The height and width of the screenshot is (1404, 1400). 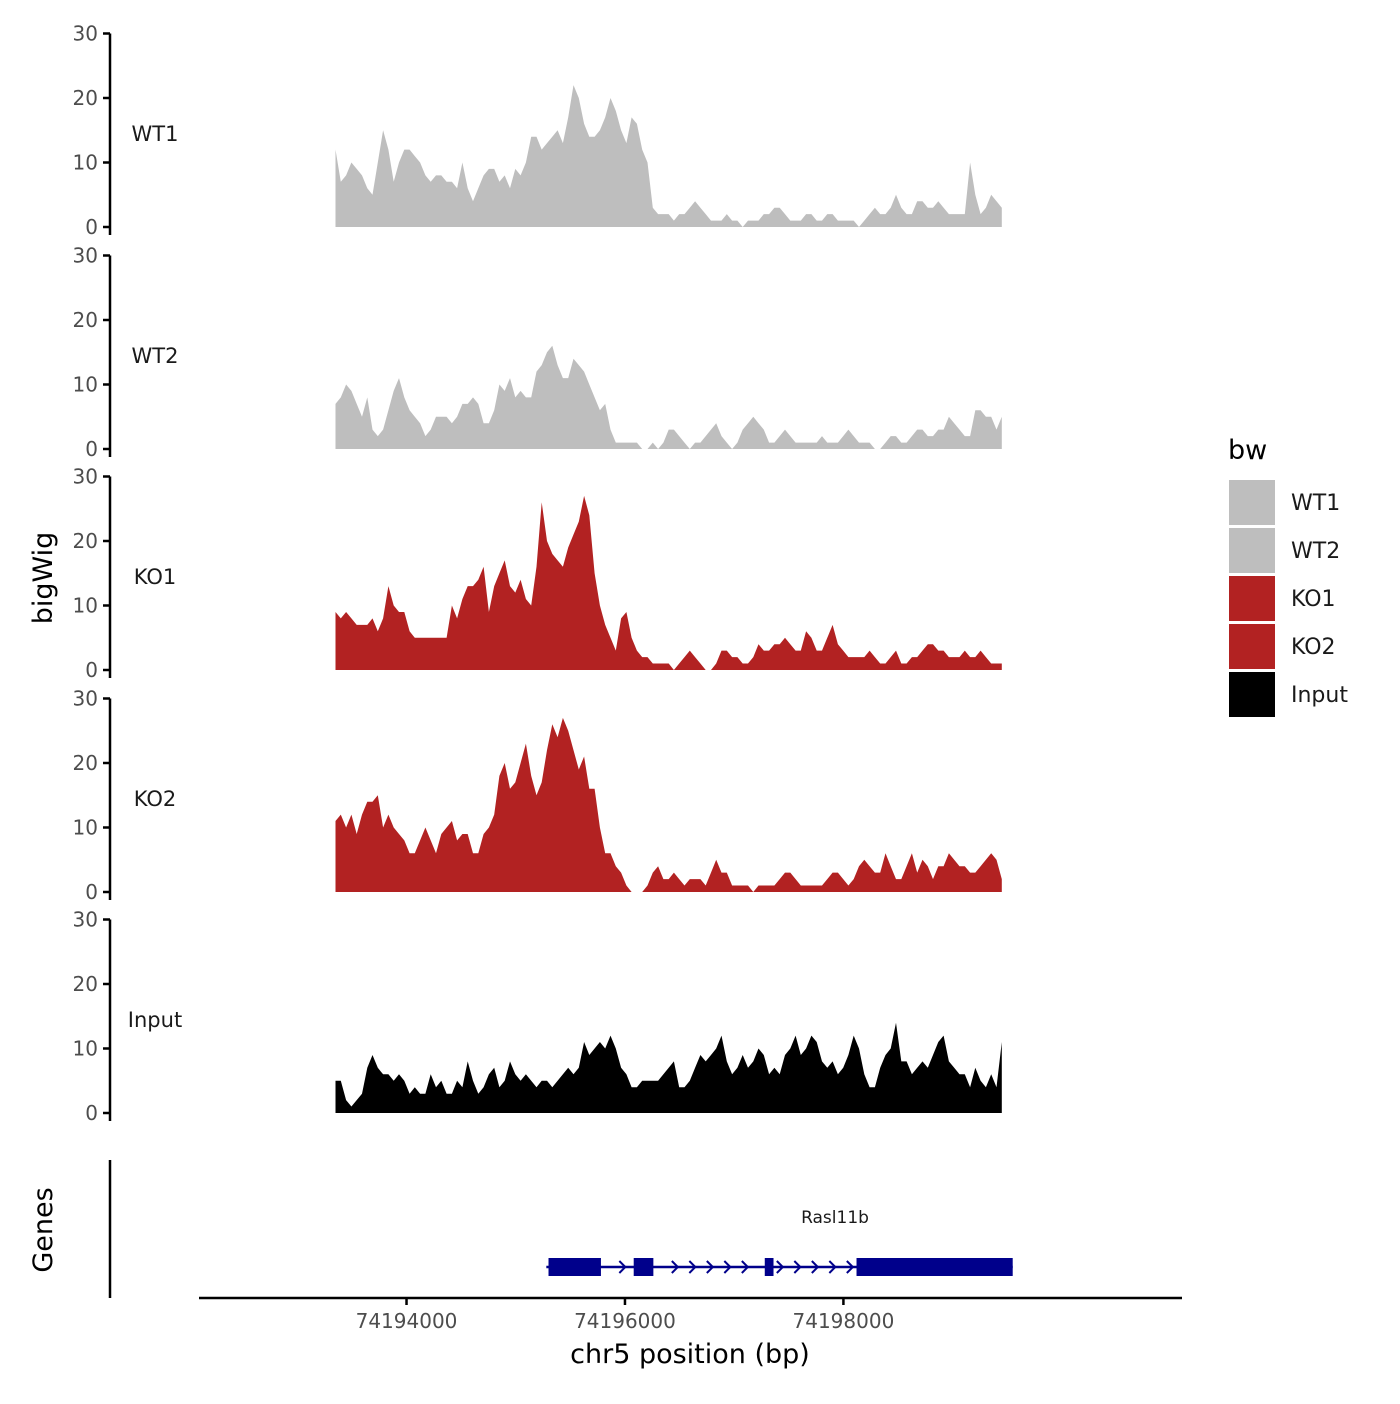 What do you see at coordinates (85, 320) in the screenshot?
I see `y-tick-label-wt2-20: 20` at bounding box center [85, 320].